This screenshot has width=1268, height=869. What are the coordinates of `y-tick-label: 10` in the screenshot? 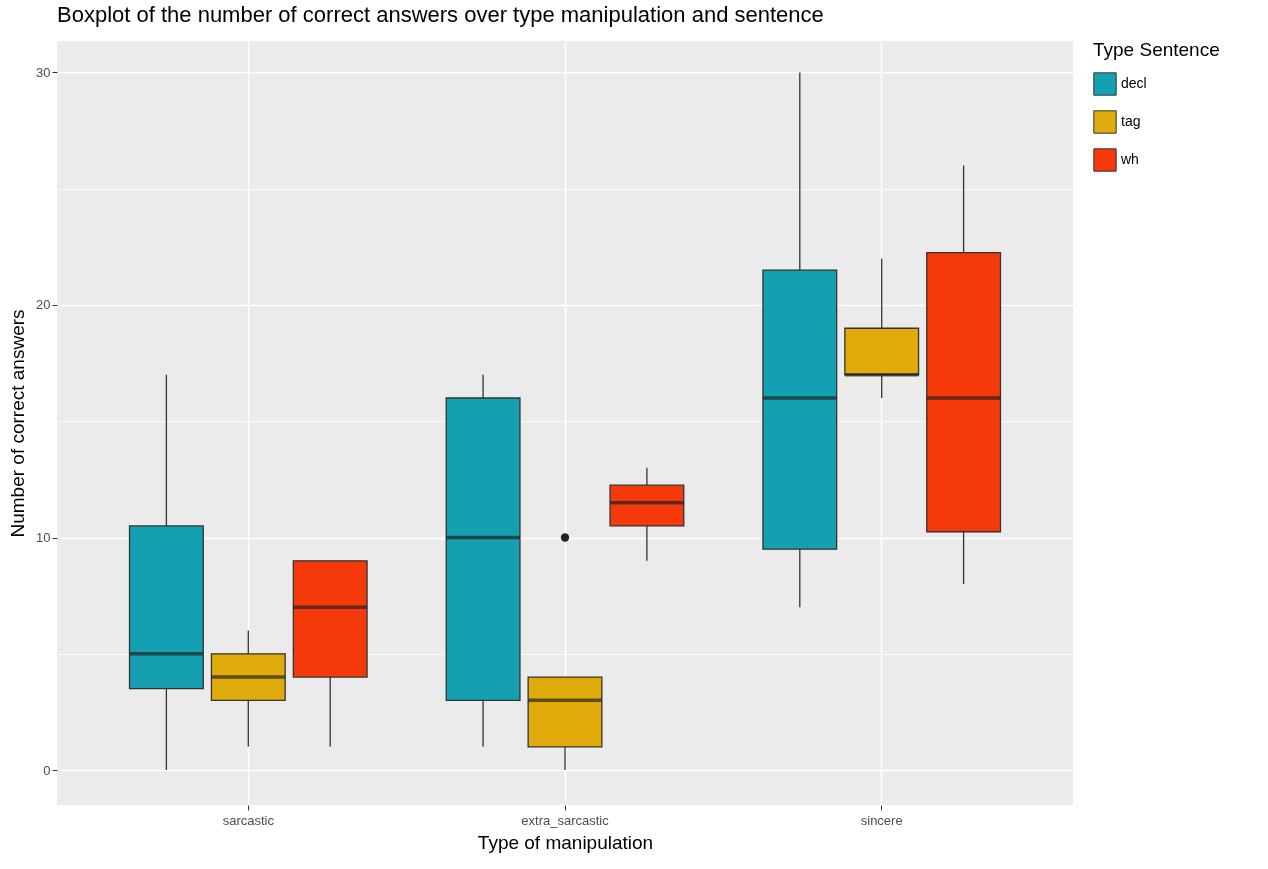 It's located at (43, 538).